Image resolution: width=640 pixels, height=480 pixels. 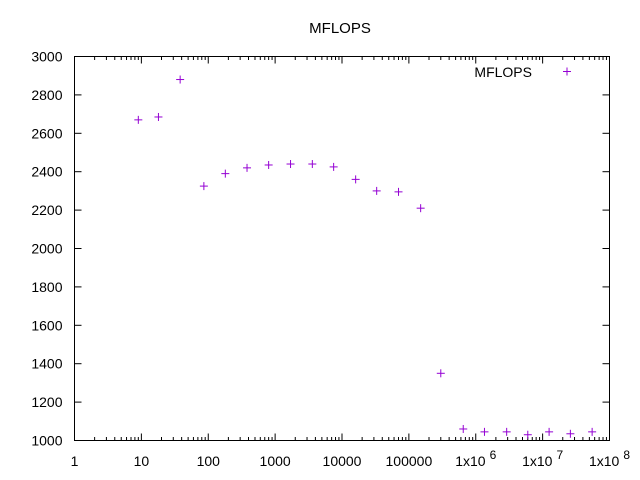 What do you see at coordinates (409, 461) in the screenshot?
I see `x-tick-label: 100000` at bounding box center [409, 461].